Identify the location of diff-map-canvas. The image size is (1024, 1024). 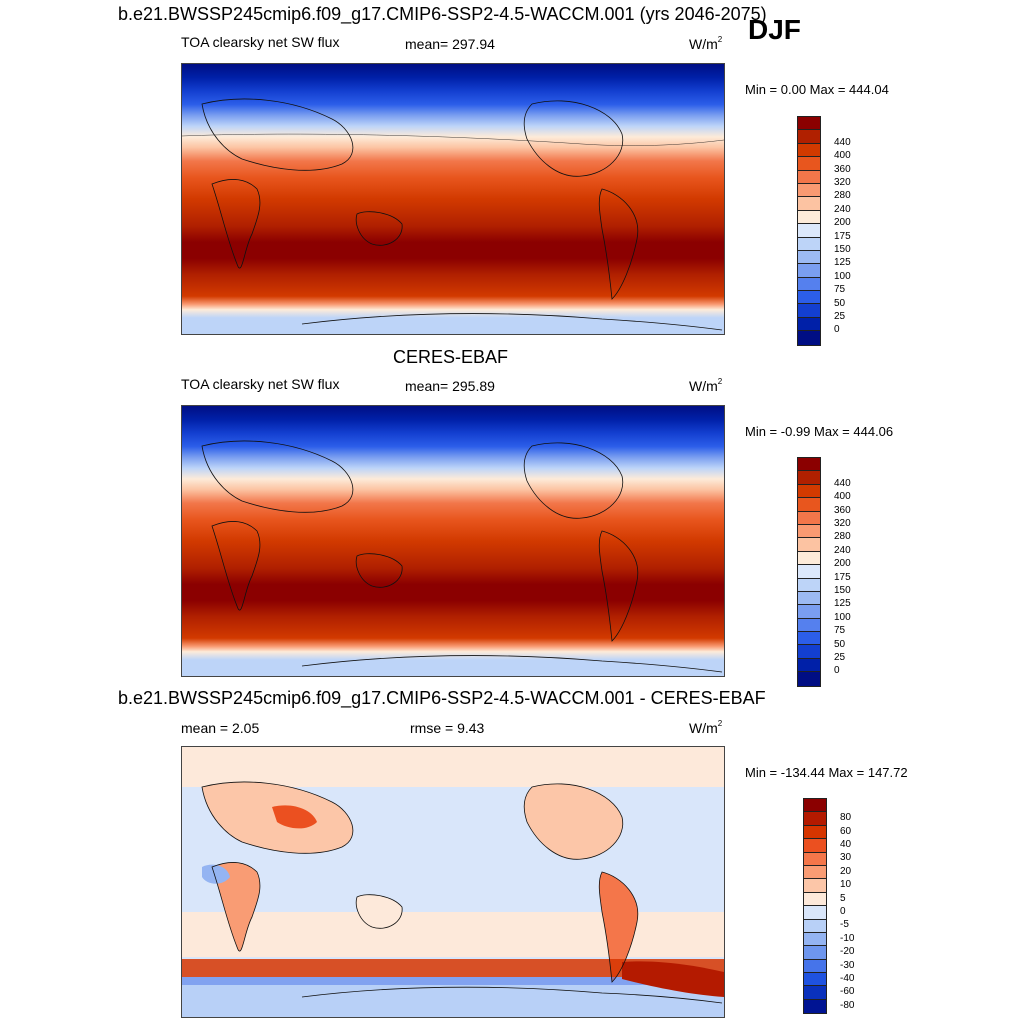
(453, 882).